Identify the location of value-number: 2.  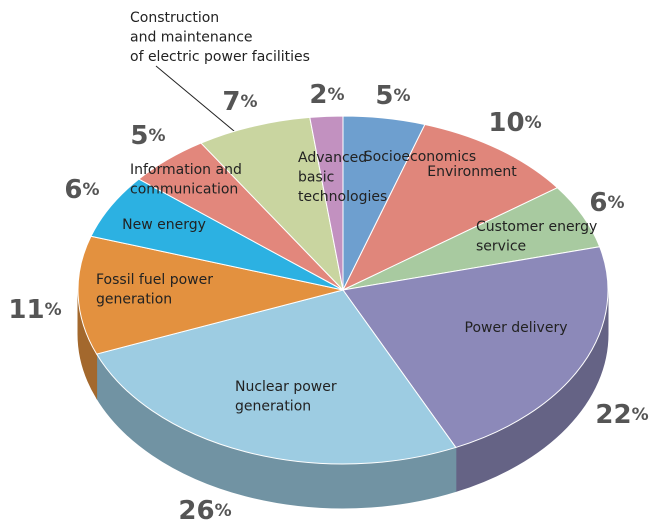
(318, 95).